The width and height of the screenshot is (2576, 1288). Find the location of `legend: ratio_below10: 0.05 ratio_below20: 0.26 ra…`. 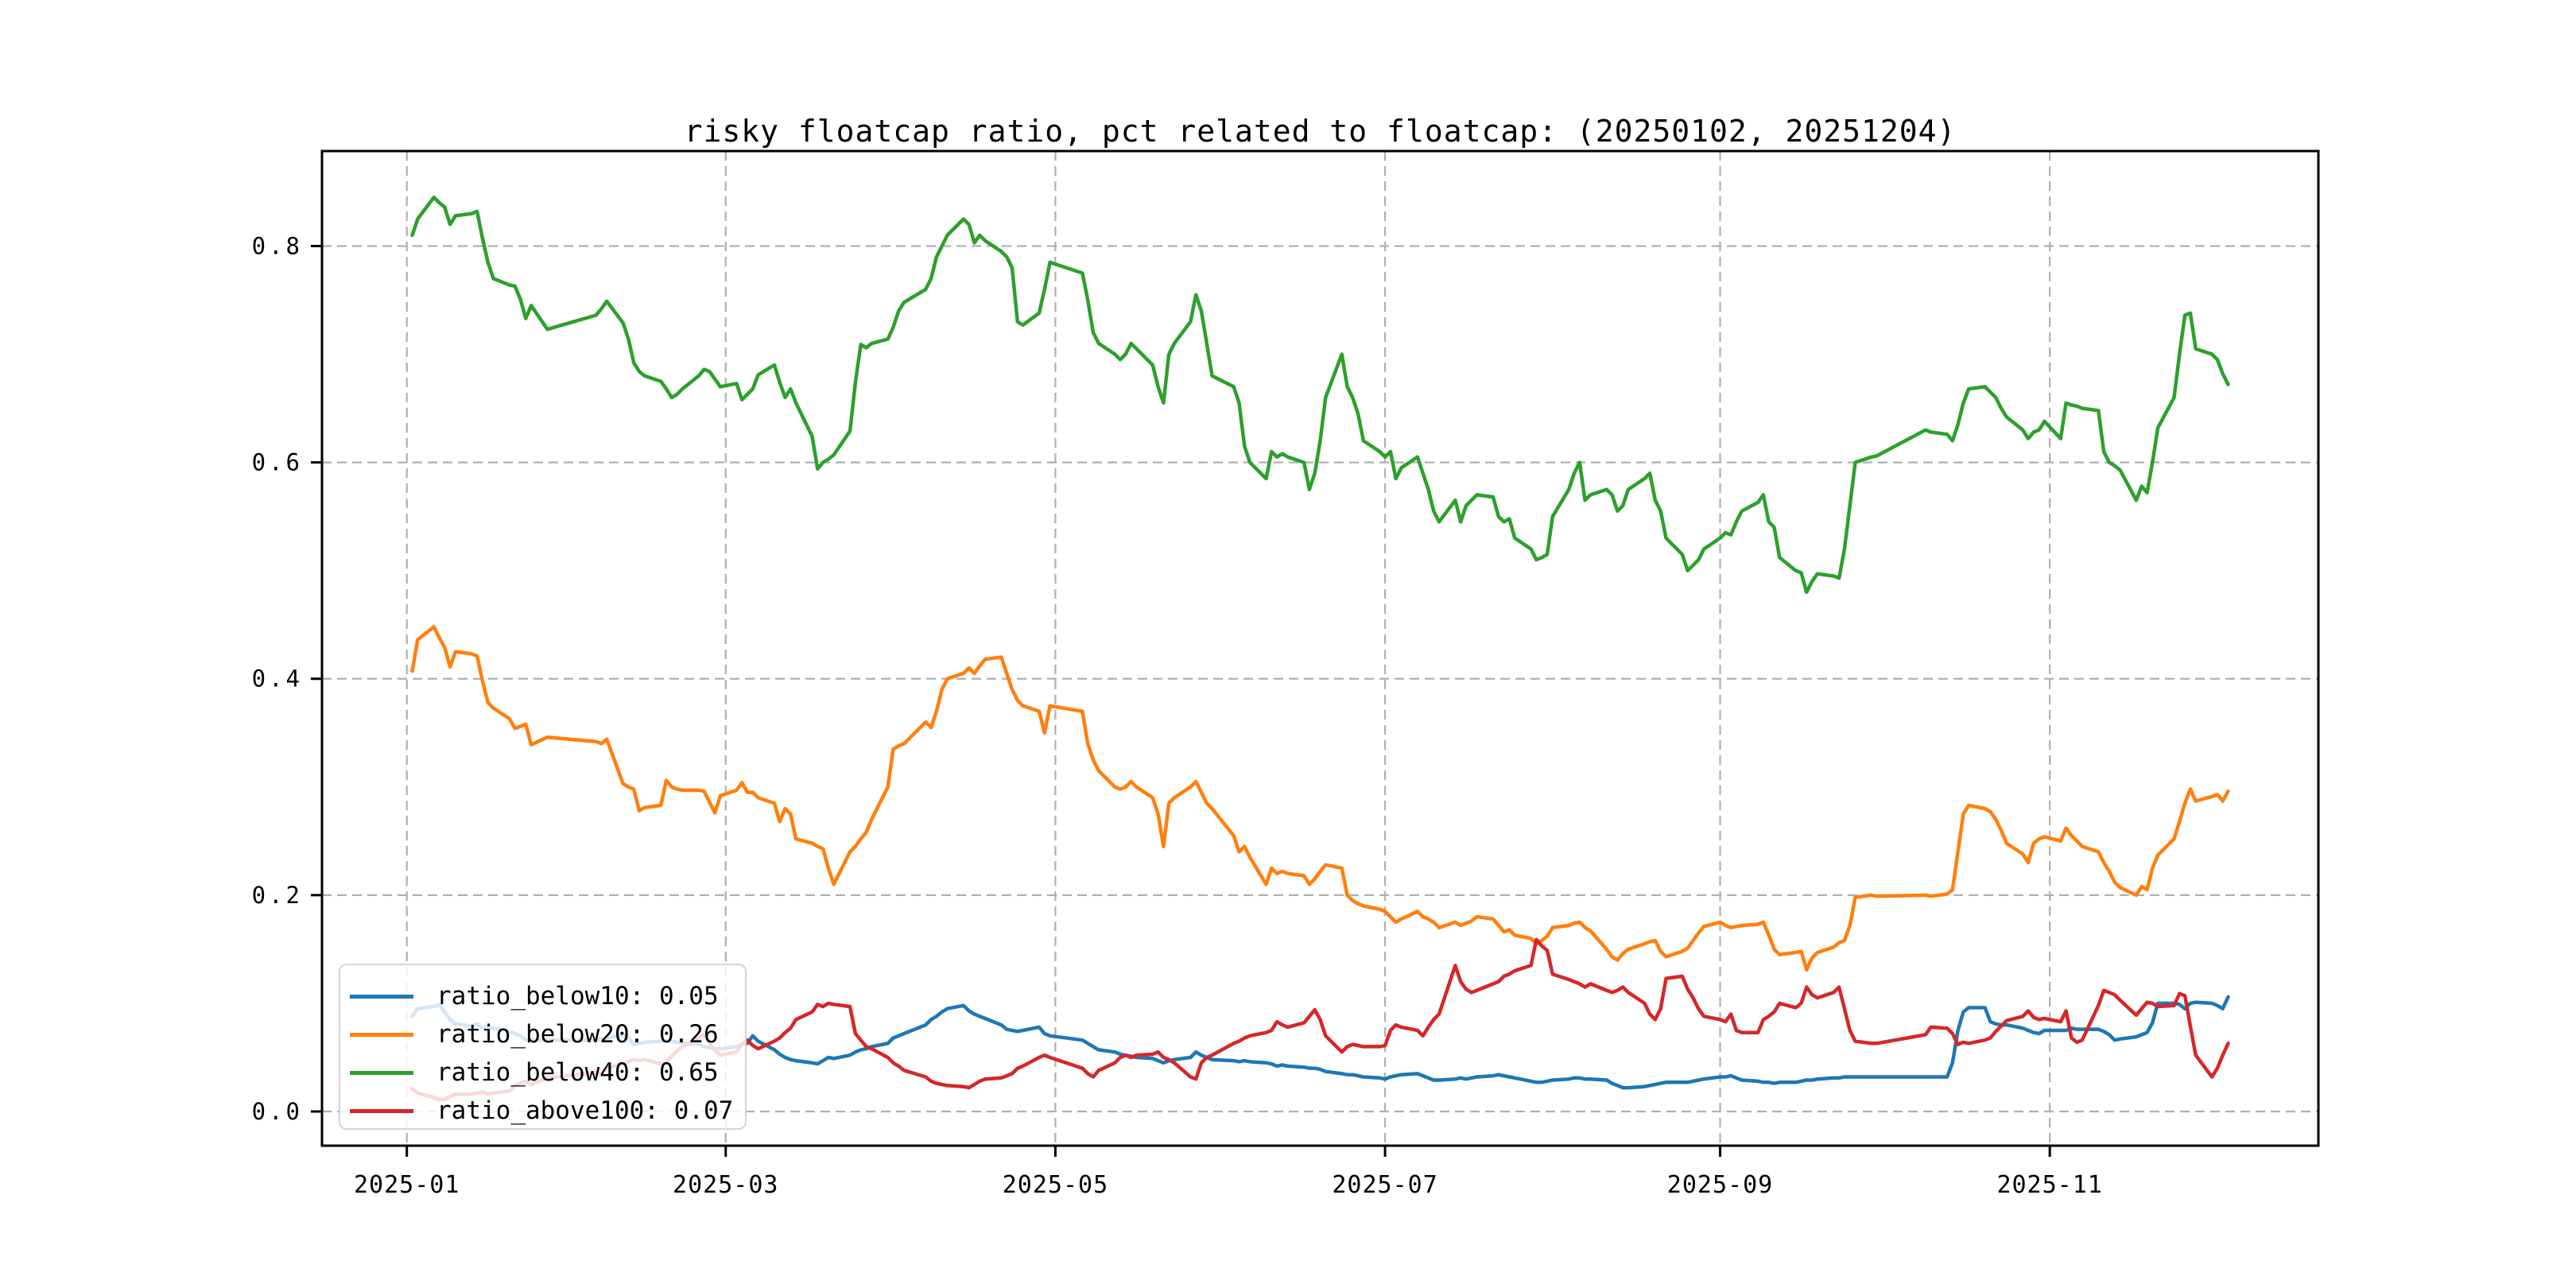

legend: ratio_below10: 0.05 ratio_below20: 0.26 ra… is located at coordinates (543, 1047).